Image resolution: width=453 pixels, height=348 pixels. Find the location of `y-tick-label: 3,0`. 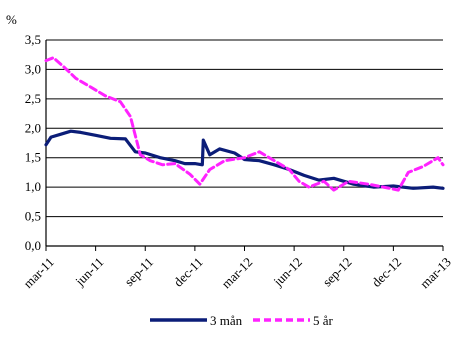

y-tick-label: 3,0 is located at coordinates (33, 68).